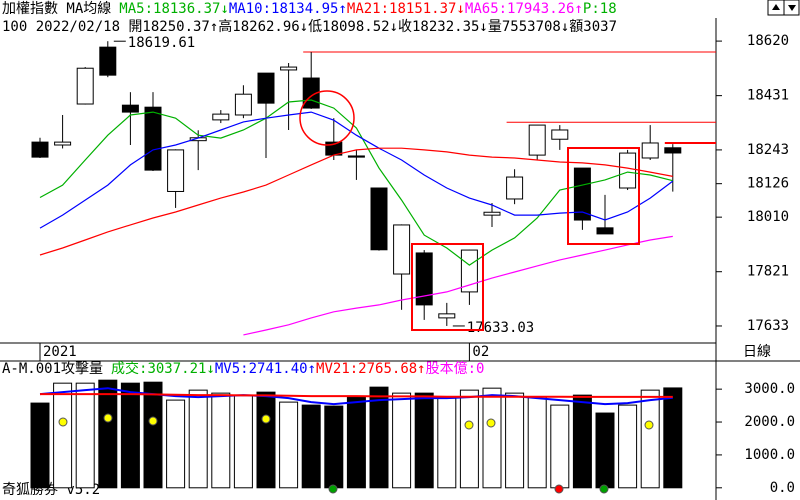 This screenshot has width=800, height=500. Describe the element at coordinates (757, 352) in the screenshot. I see `period-label: 日線` at that location.